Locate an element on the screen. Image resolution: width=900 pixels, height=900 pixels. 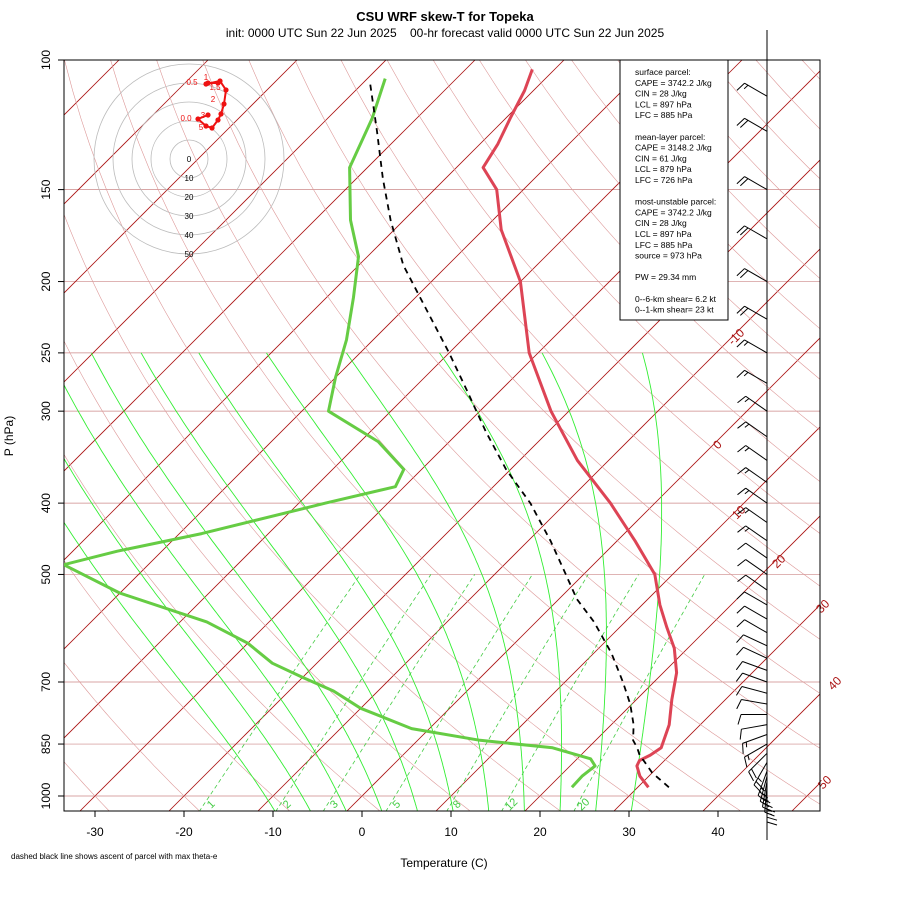
stats-line: CIN = 61 J/kg is located at coordinates (661, 158).